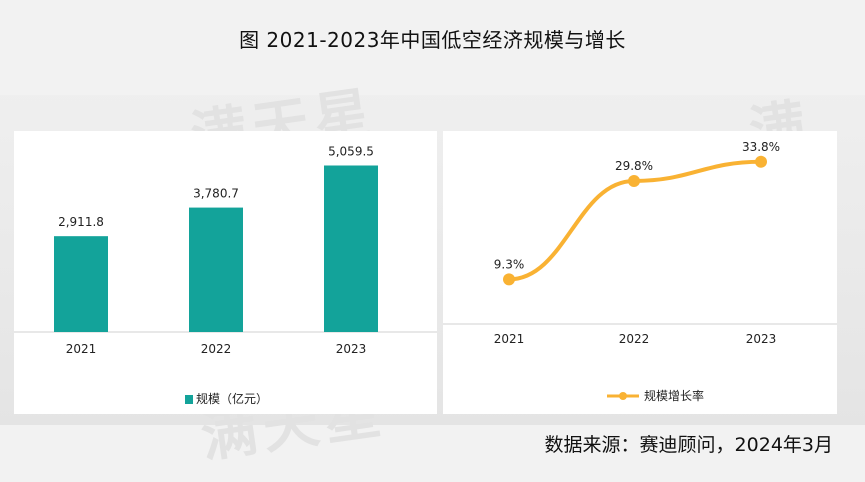  What do you see at coordinates (688, 445) in the screenshot?
I see `source-note: 数据来源：赛迪顾问，2024年3月` at bounding box center [688, 445].